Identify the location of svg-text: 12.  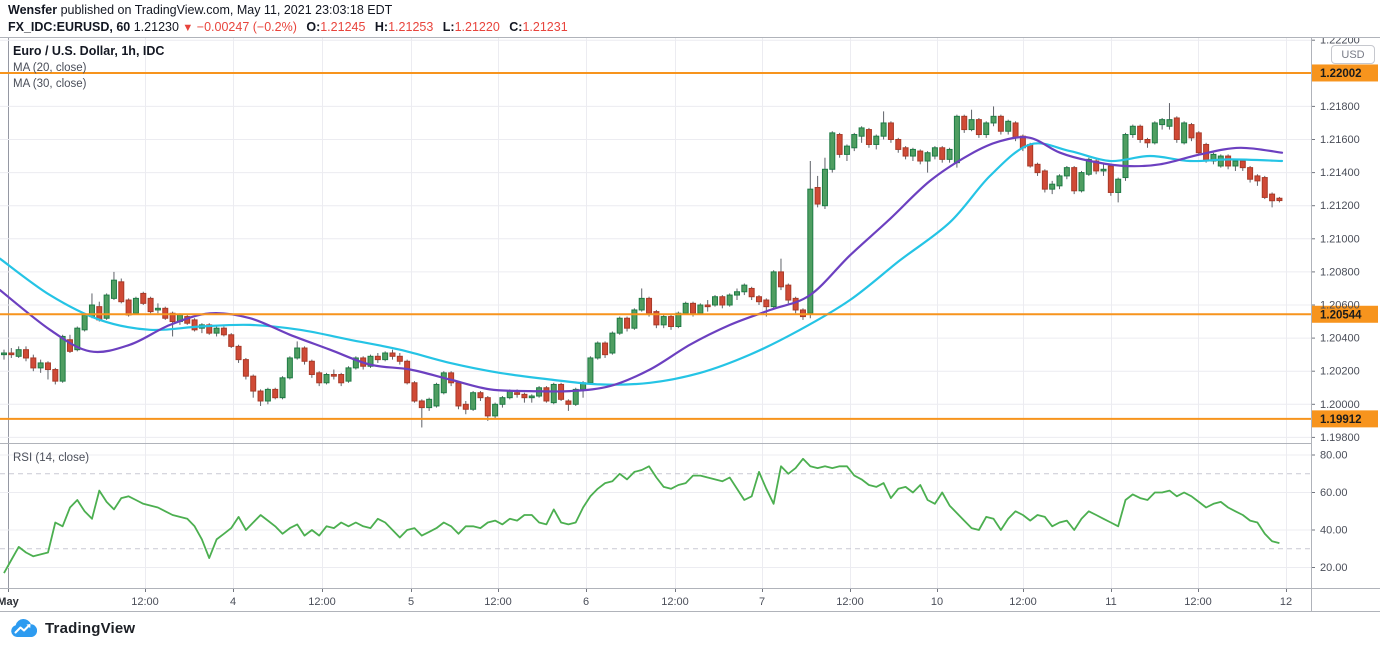
(1286, 602).